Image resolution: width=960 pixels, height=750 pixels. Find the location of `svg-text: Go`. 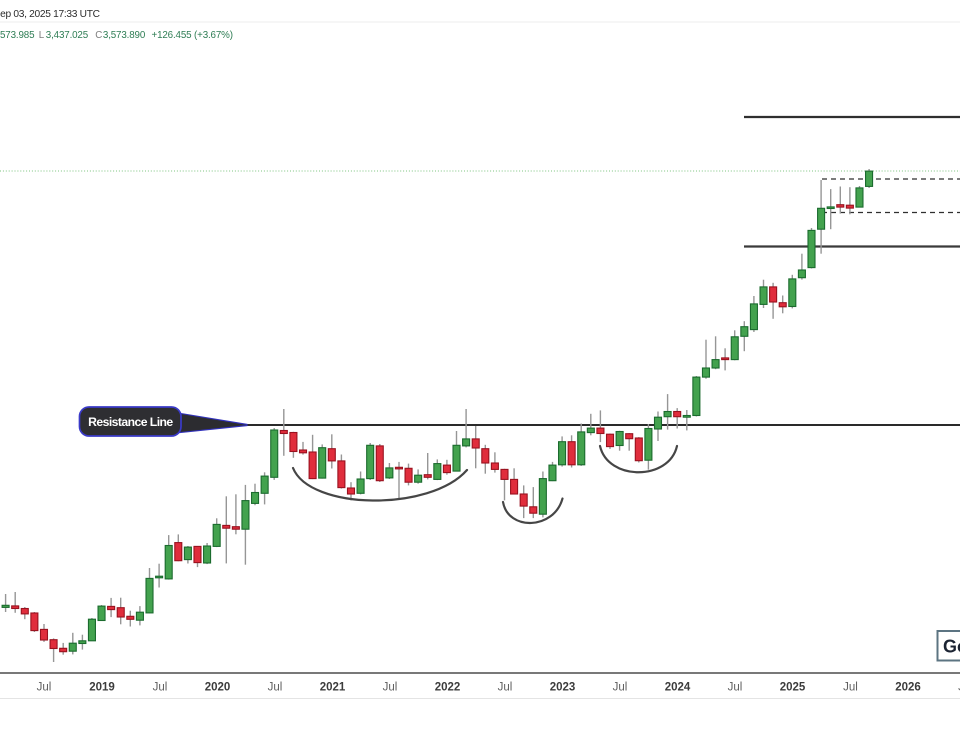

svg-text: Go is located at coordinates (951, 647).